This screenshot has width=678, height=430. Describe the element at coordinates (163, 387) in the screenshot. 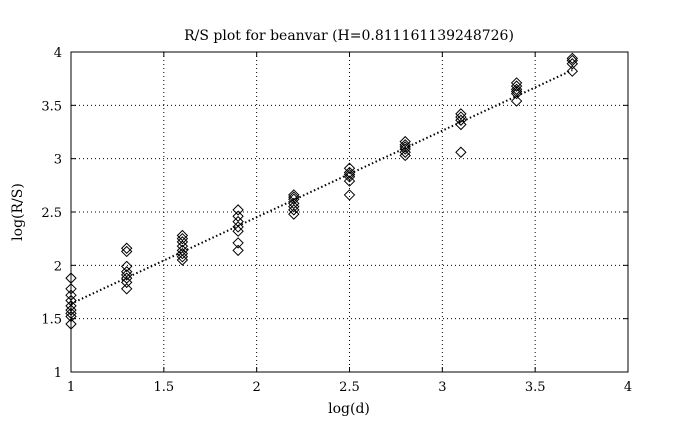

I see `x-tick-label: 1.5` at that location.